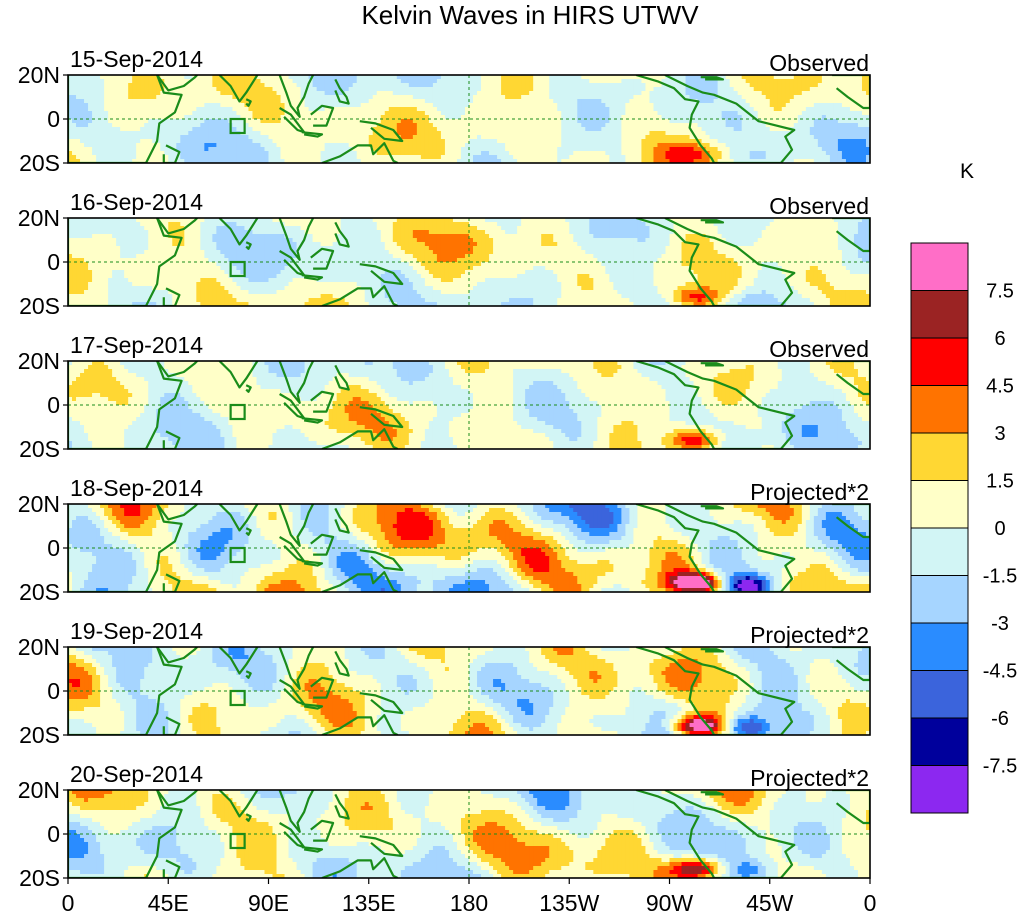 The width and height of the screenshot is (1024, 922). What do you see at coordinates (136, 59) in the screenshot?
I see `panel-date: 15-Sep-2014` at bounding box center [136, 59].